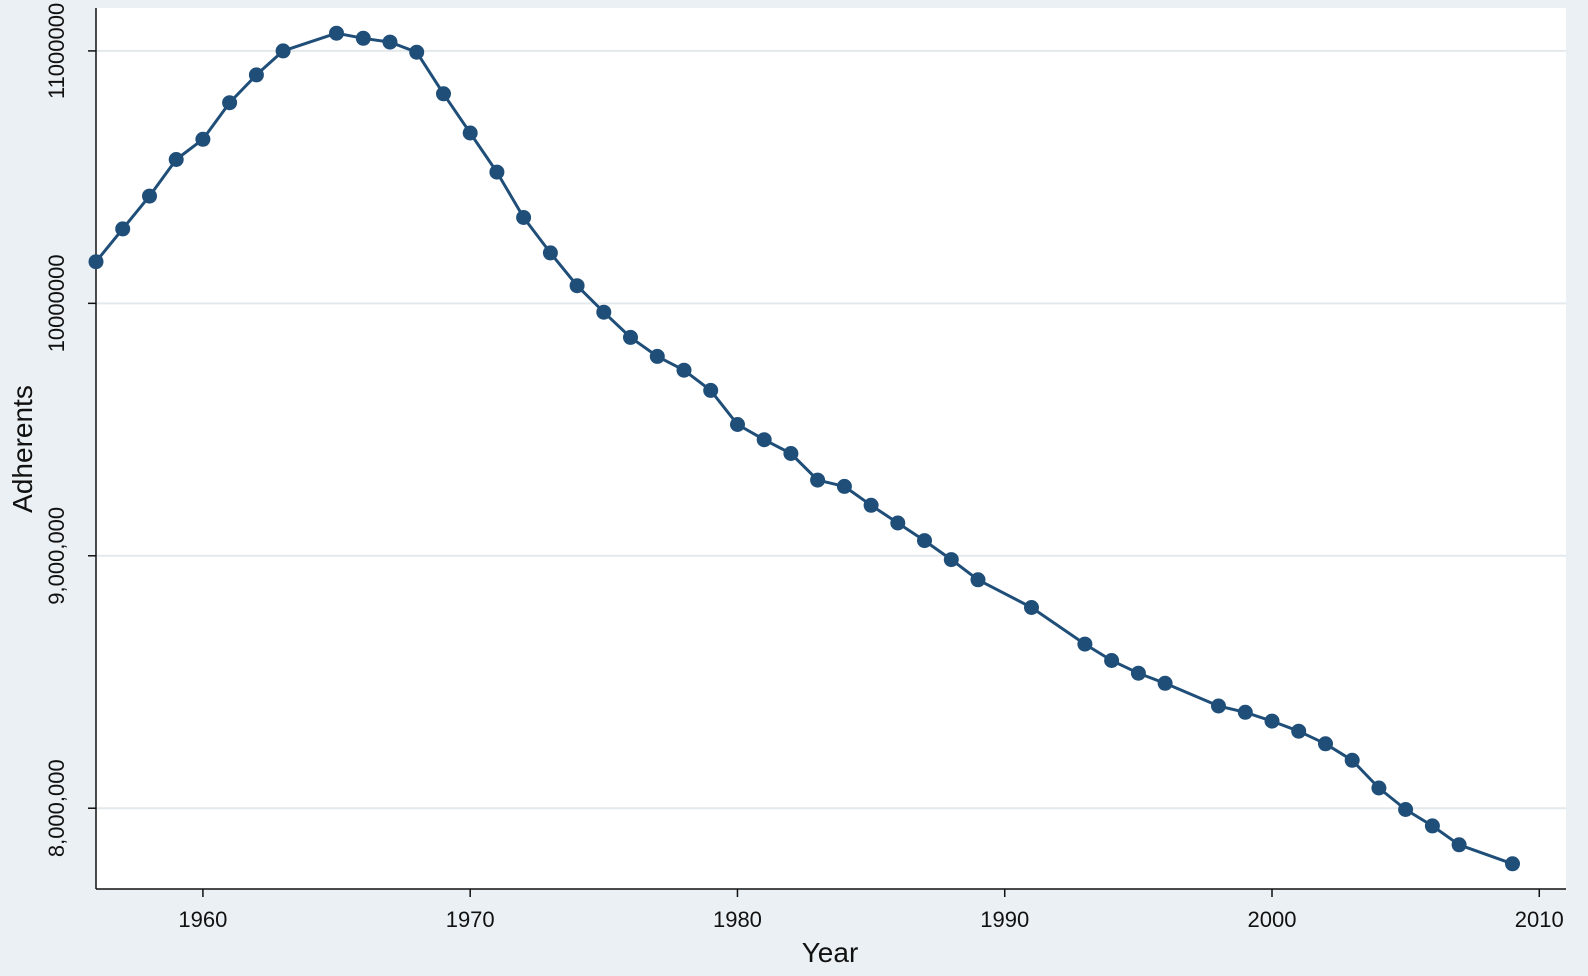  What do you see at coordinates (830, 952) in the screenshot?
I see `x-axis-title: Year` at bounding box center [830, 952].